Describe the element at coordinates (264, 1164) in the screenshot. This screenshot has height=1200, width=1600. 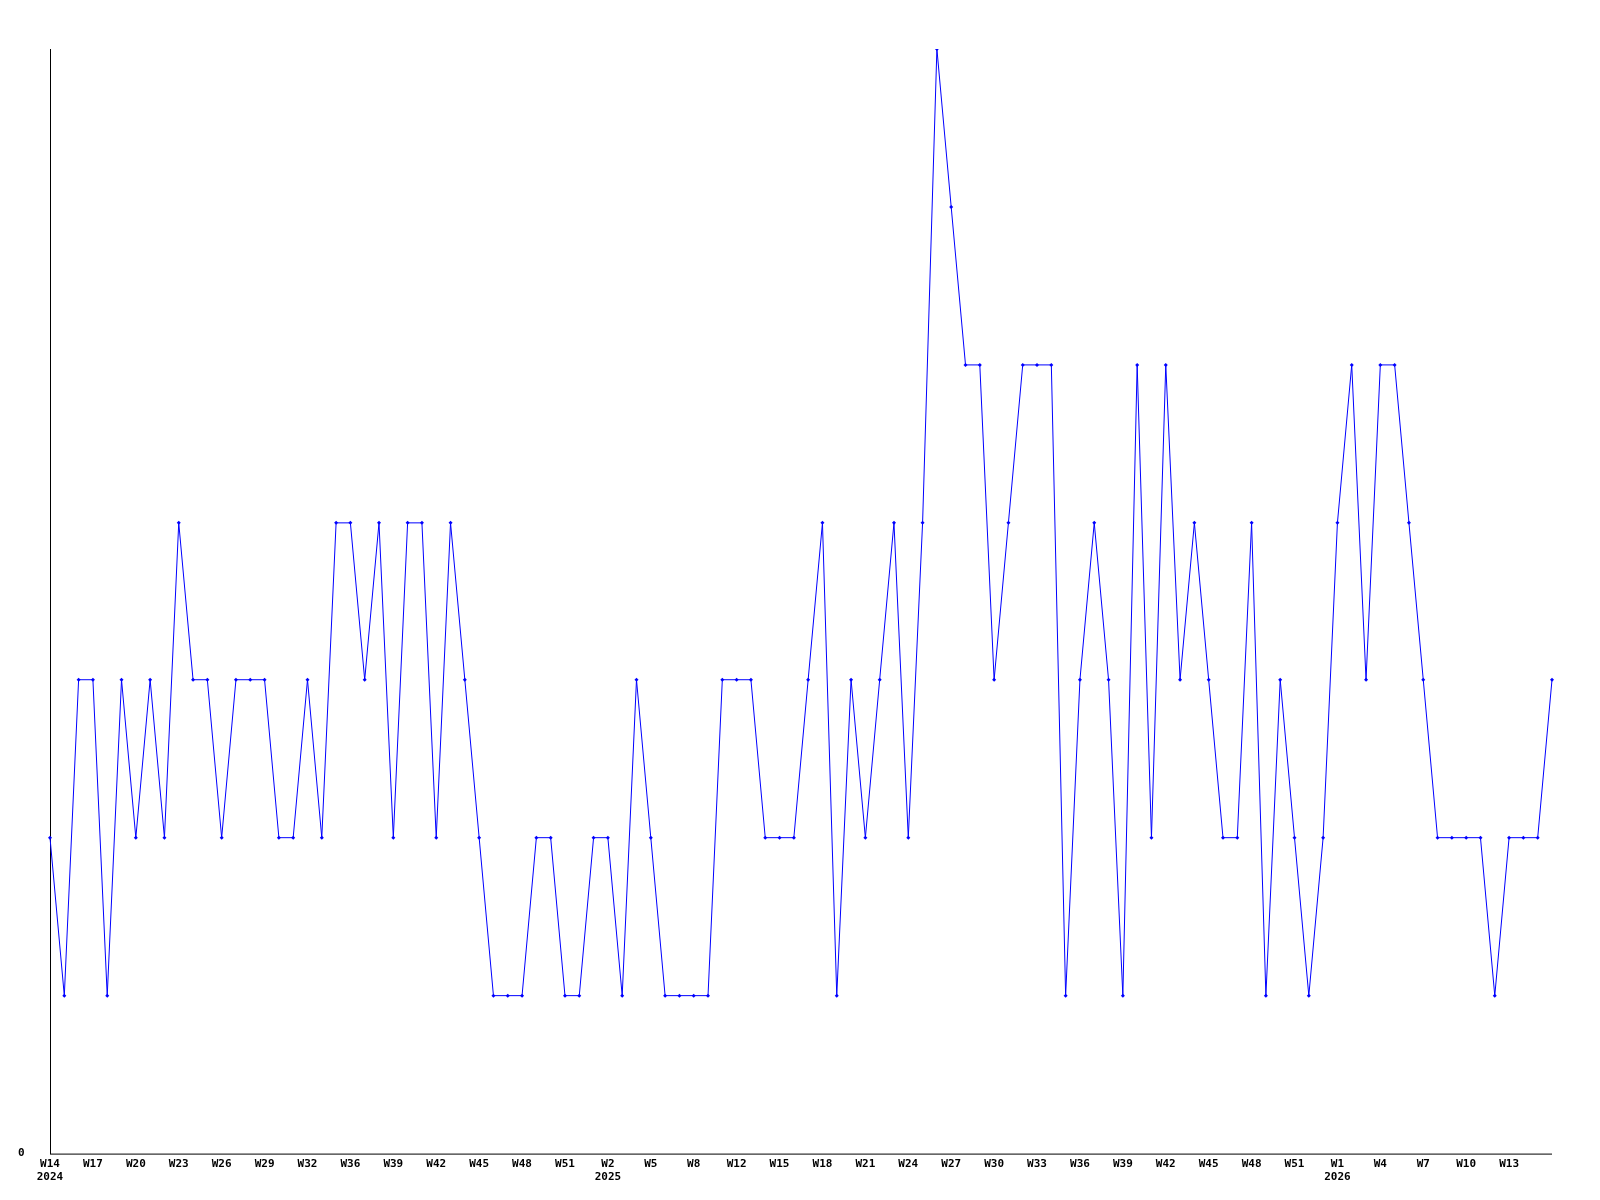
I see `x-tick-label: W29` at that location.